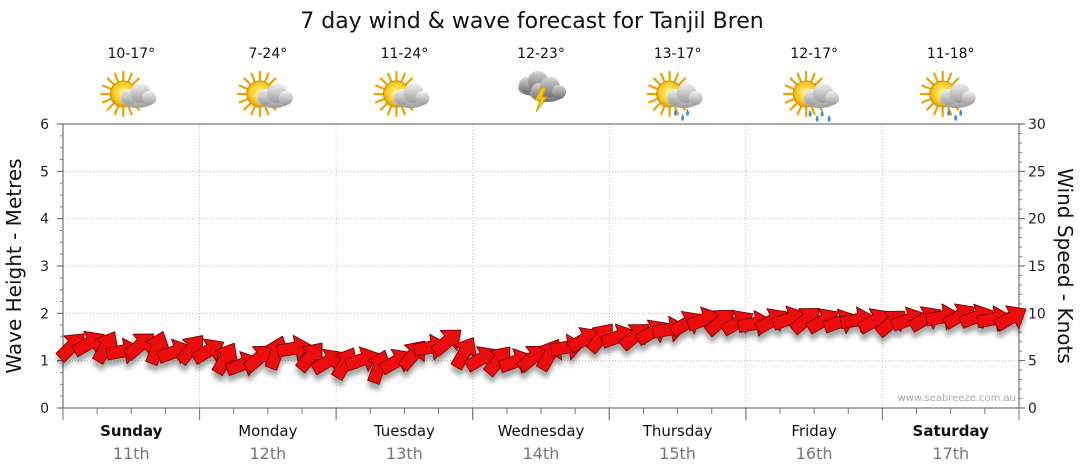  Describe the element at coordinates (1037, 314) in the screenshot. I see `right-tick-label: 10` at that location.